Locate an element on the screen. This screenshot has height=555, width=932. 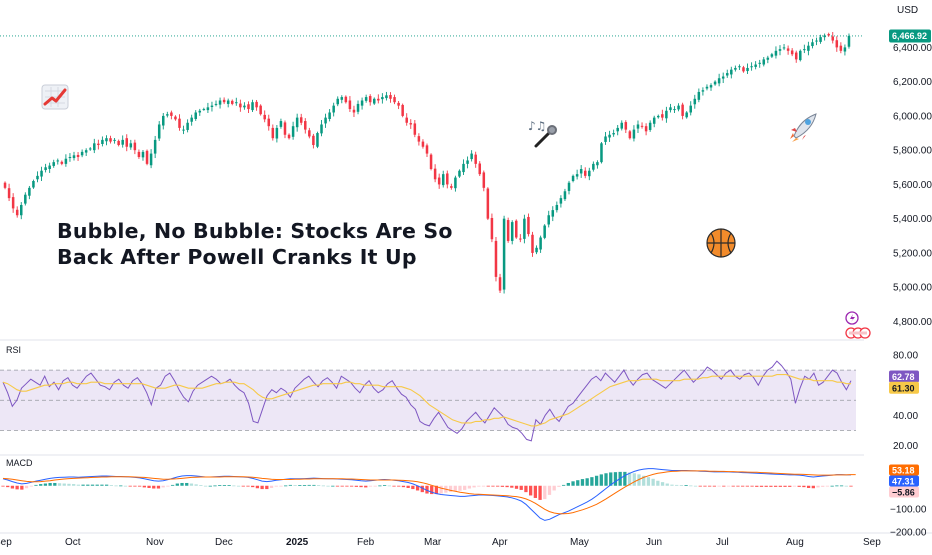
events-icon is located at coordinates (858, 333).